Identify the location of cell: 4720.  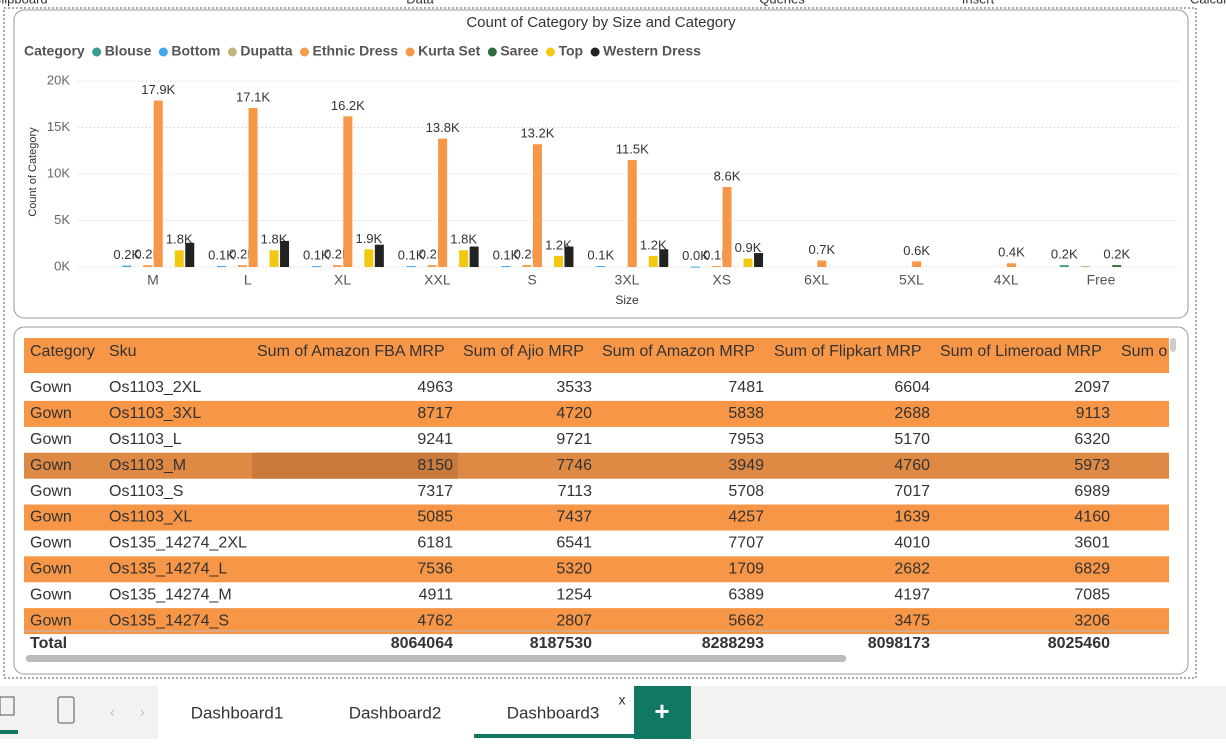
(574, 413).